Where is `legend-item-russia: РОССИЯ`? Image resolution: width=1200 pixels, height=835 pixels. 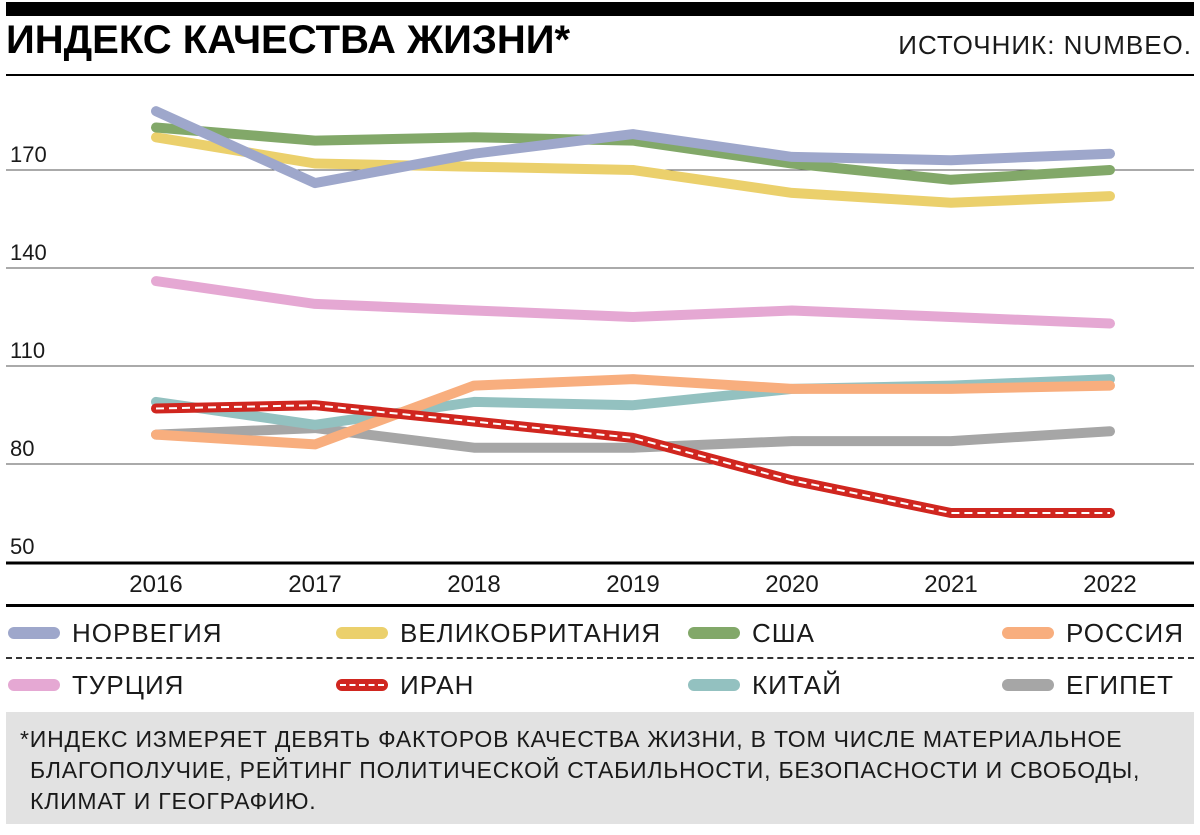
legend-item-russia: РОССИЯ is located at coordinates (1093, 633).